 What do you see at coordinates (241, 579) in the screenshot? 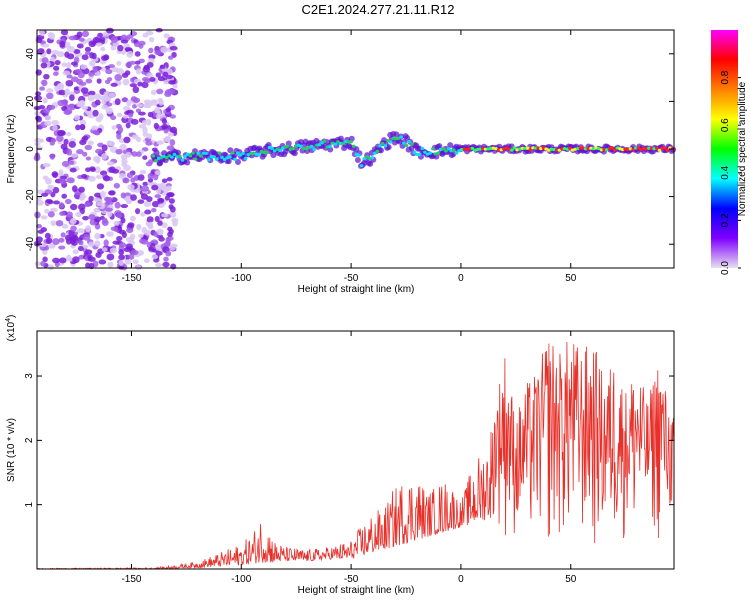
I see `snr-x-tick-label: -100` at bounding box center [241, 579].